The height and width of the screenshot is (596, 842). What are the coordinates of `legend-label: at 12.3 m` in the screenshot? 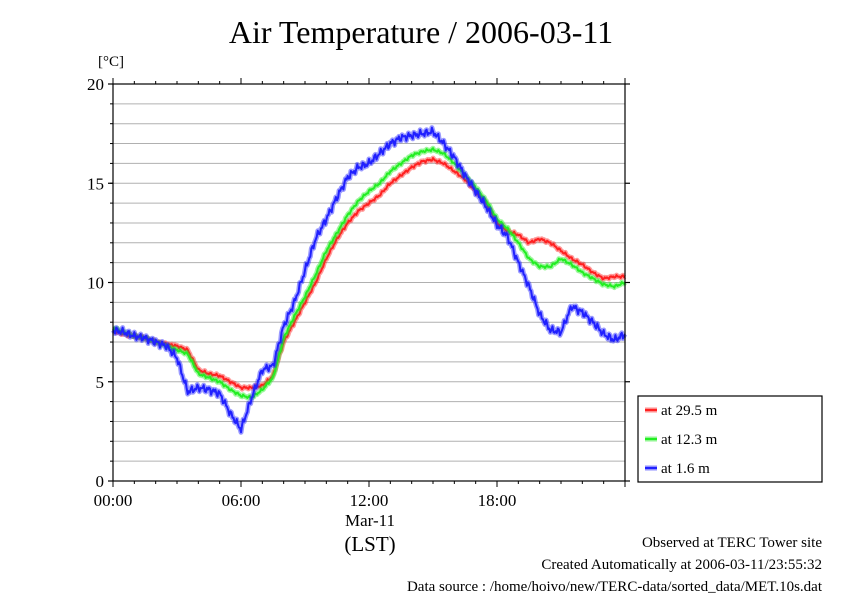 It's located at (689, 440).